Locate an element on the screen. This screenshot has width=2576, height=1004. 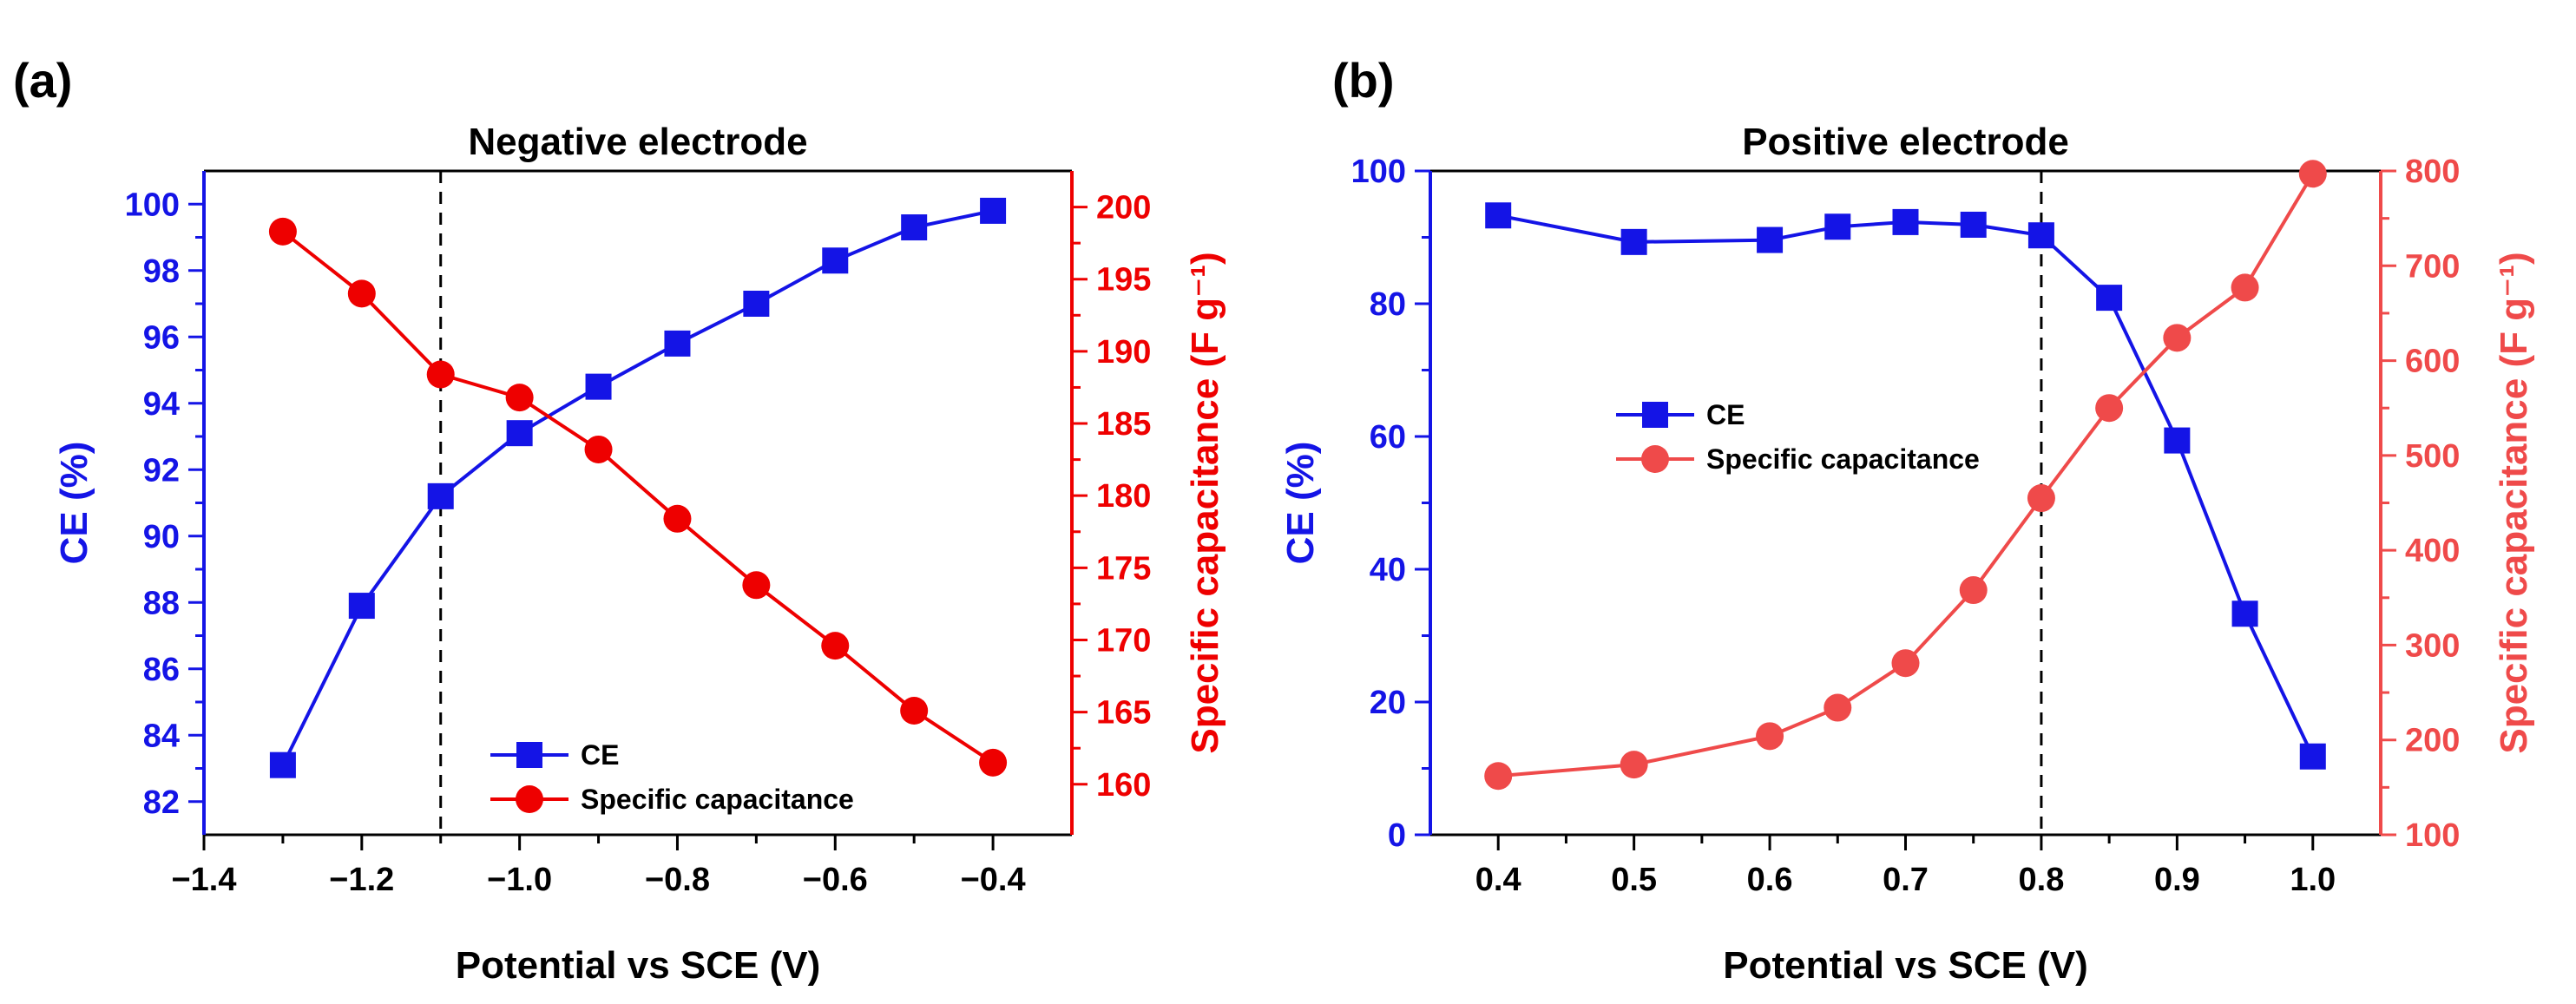
x-tick-label: 0.8 is located at coordinates (2042, 880).